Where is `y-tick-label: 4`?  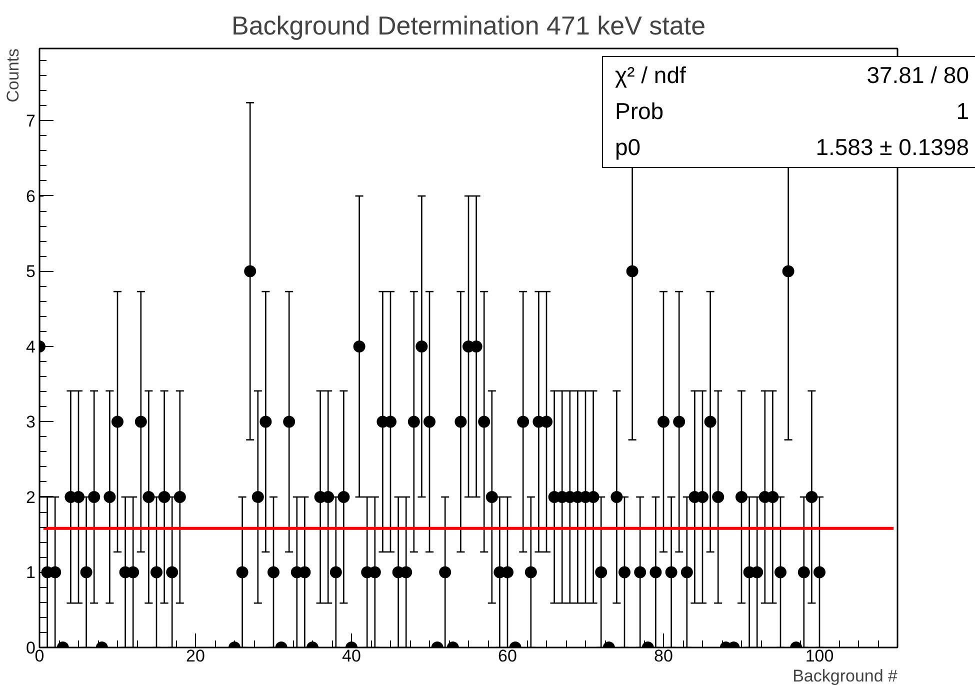
y-tick-label: 4 is located at coordinates (31, 346).